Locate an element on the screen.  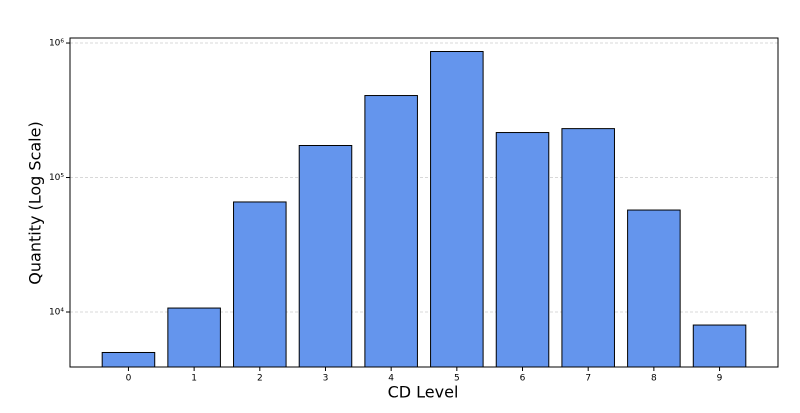
x-tick-label: 1 is located at coordinates (194, 379).